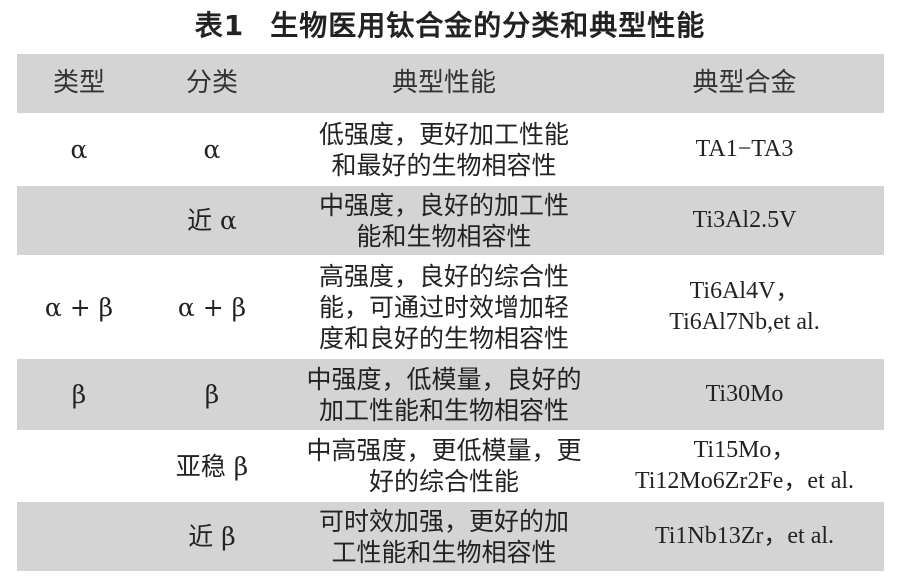 This screenshot has width=900, height=581. Describe the element at coordinates (212, 149) in the screenshot. I see `cell-class: α` at that location.